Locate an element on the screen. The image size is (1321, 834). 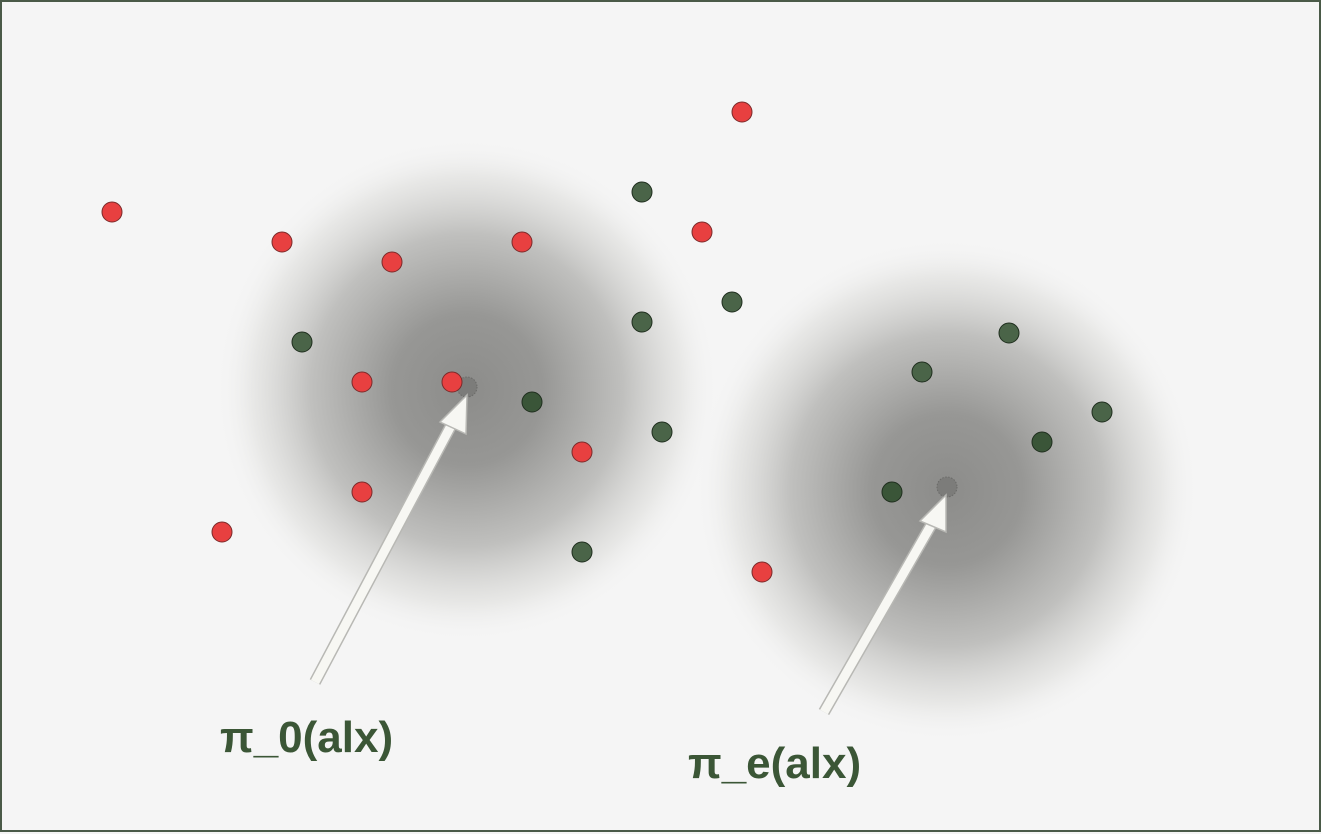
policy-e-label: π_e(alx) is located at coordinates (774, 763).